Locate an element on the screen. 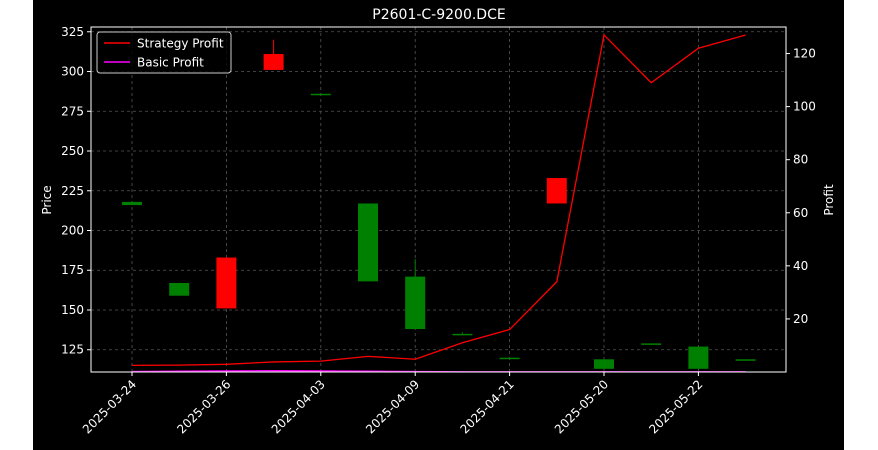  left-tick-label: 325 is located at coordinates (72, 32).